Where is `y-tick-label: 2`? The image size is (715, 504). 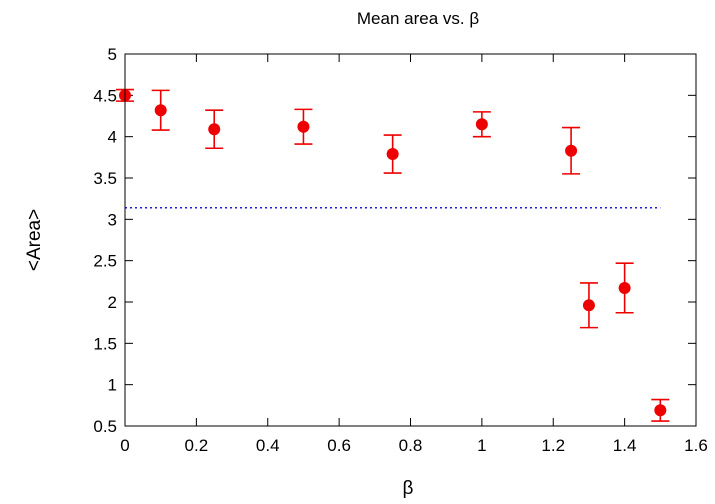
y-tick-label: 2 is located at coordinates (112, 302).